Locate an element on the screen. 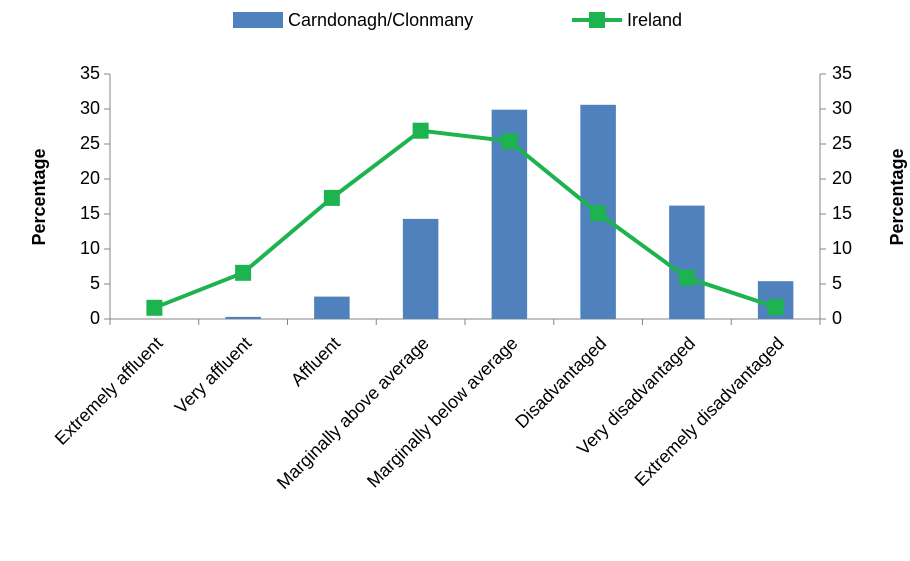 The height and width of the screenshot is (561, 910). y-tick-label: 20 is located at coordinates (90, 178).